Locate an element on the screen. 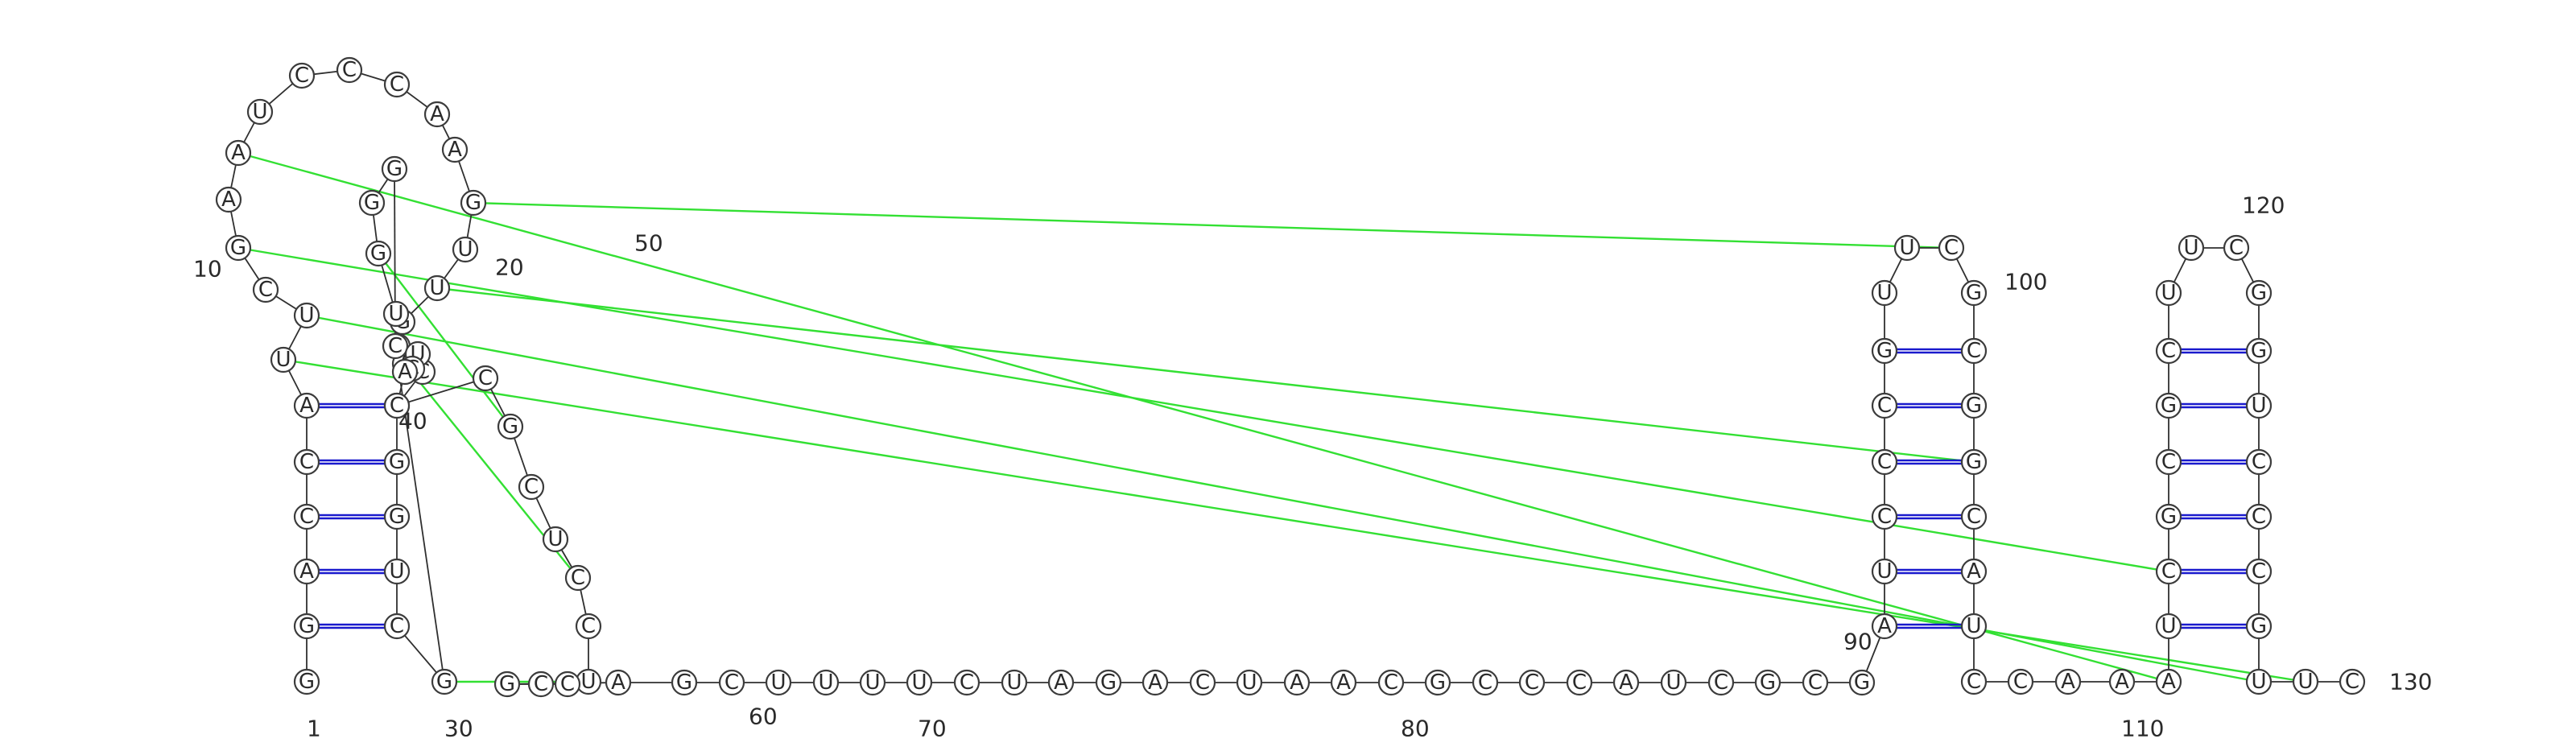  position-number: 120 is located at coordinates (2263, 205).